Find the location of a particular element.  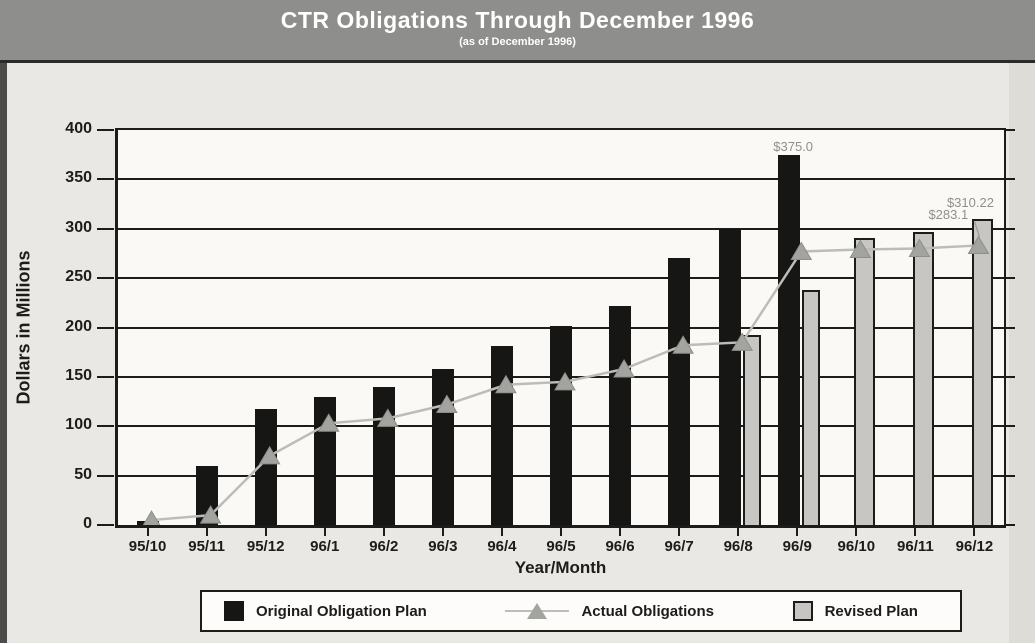

data-label: $283.1 is located at coordinates (948, 215).